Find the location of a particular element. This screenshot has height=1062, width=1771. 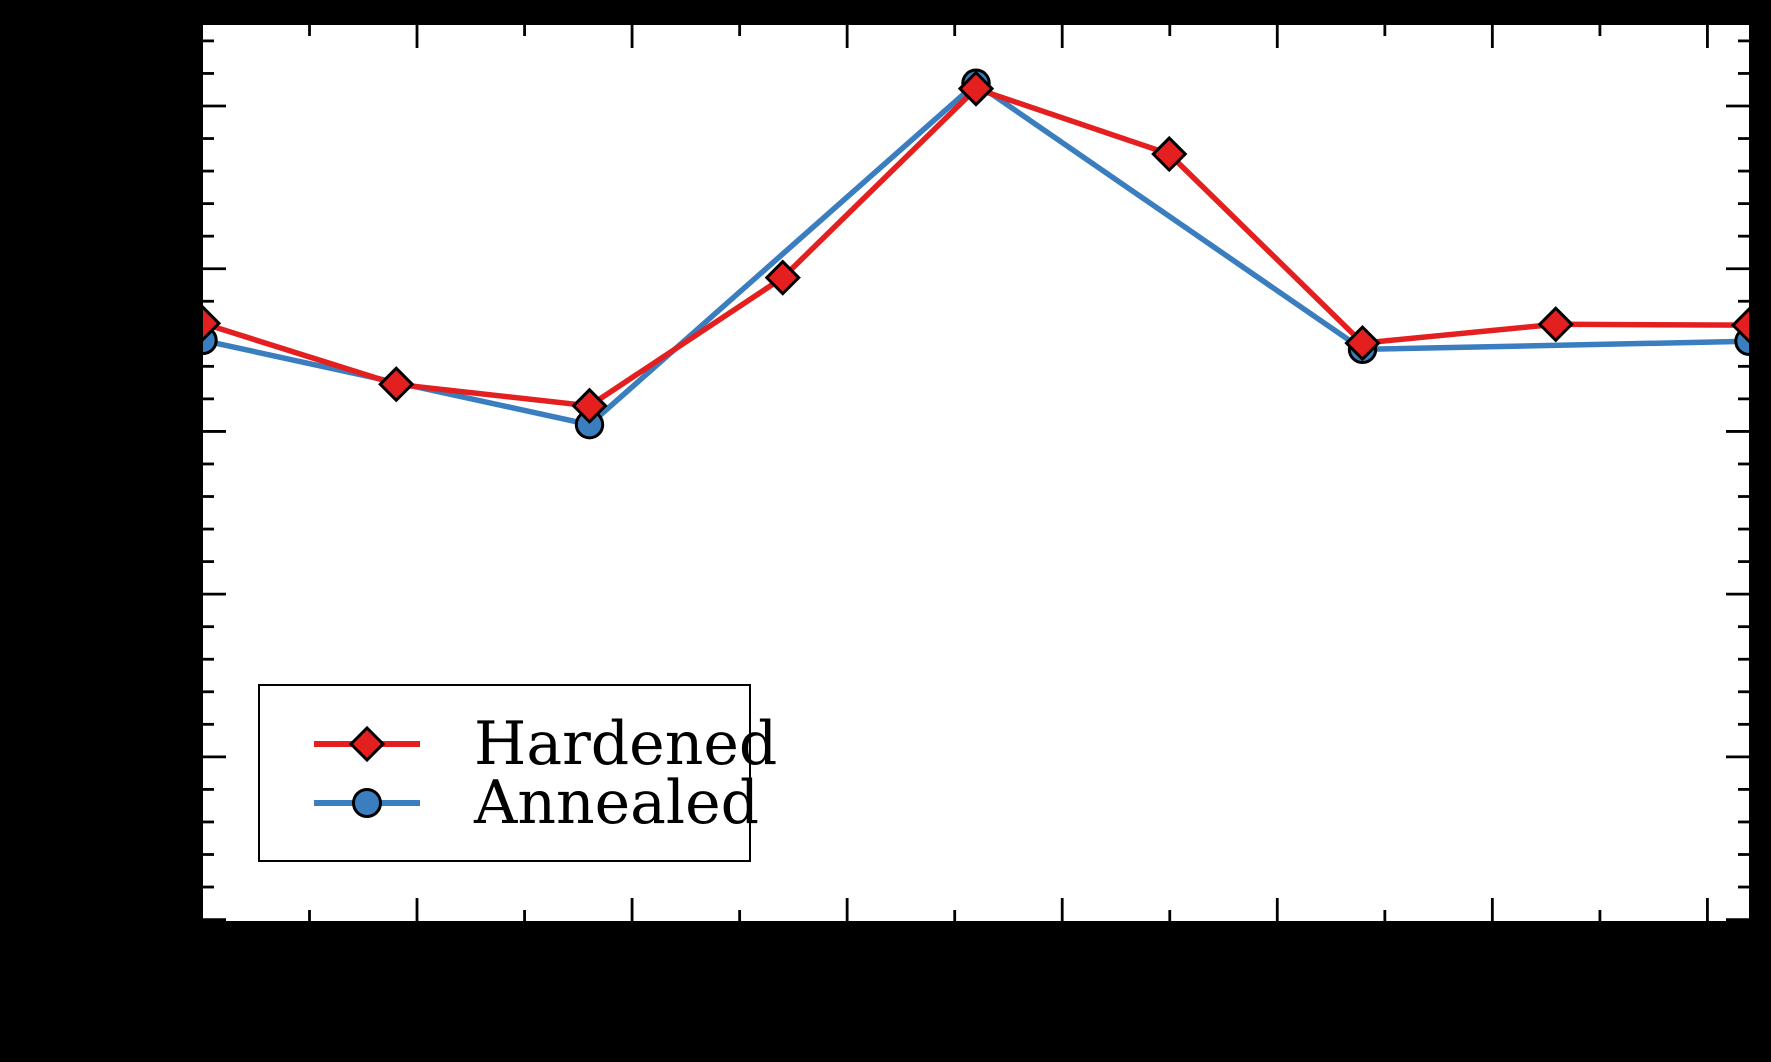

diamond-marker-icon is located at coordinates (367, 743).